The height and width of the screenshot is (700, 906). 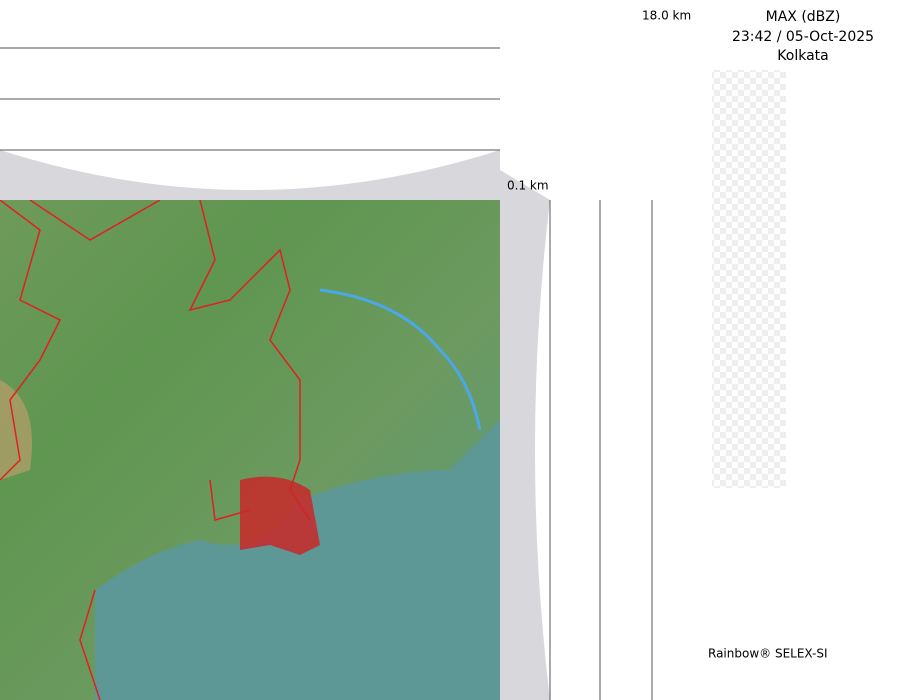 I want to click on highland, so click(x=16, y=430).